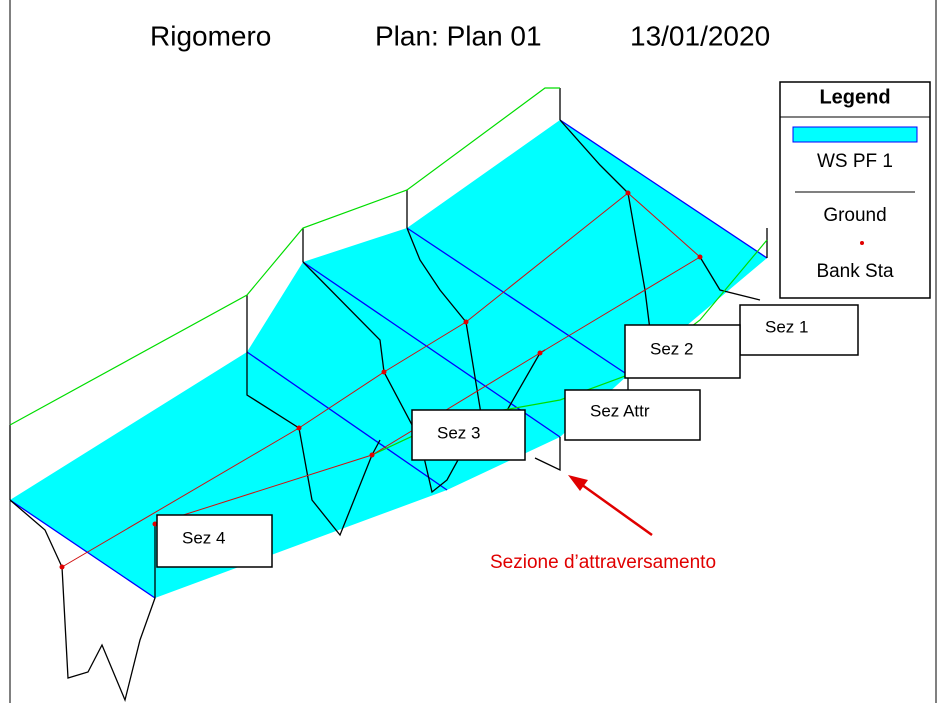 The height and width of the screenshot is (703, 942). Describe the element at coordinates (855, 161) in the screenshot. I see `legend-item: WS PF 1` at that location.